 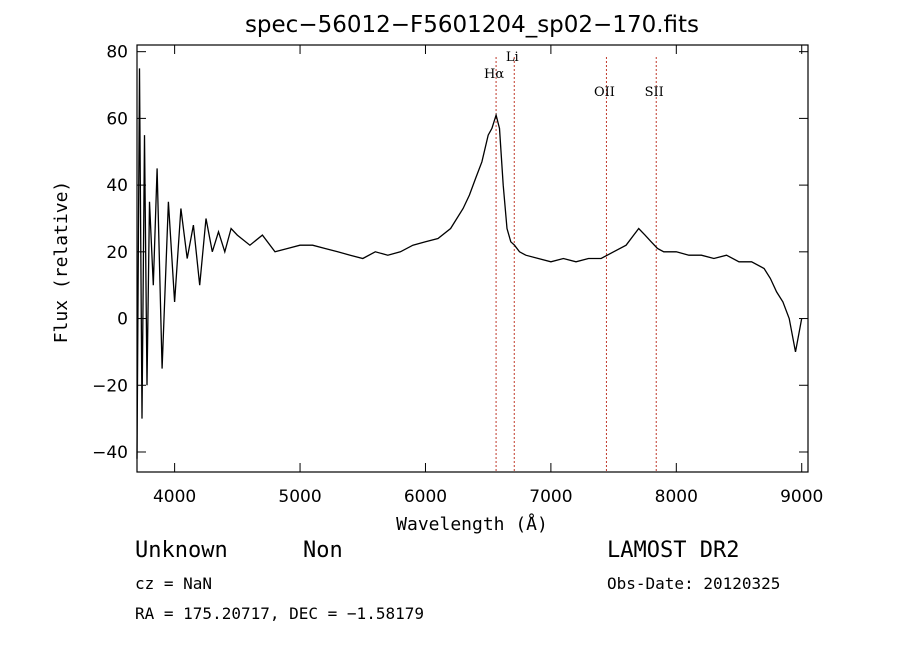 I want to click on spectral-line-label: SII, so click(x=654, y=92).